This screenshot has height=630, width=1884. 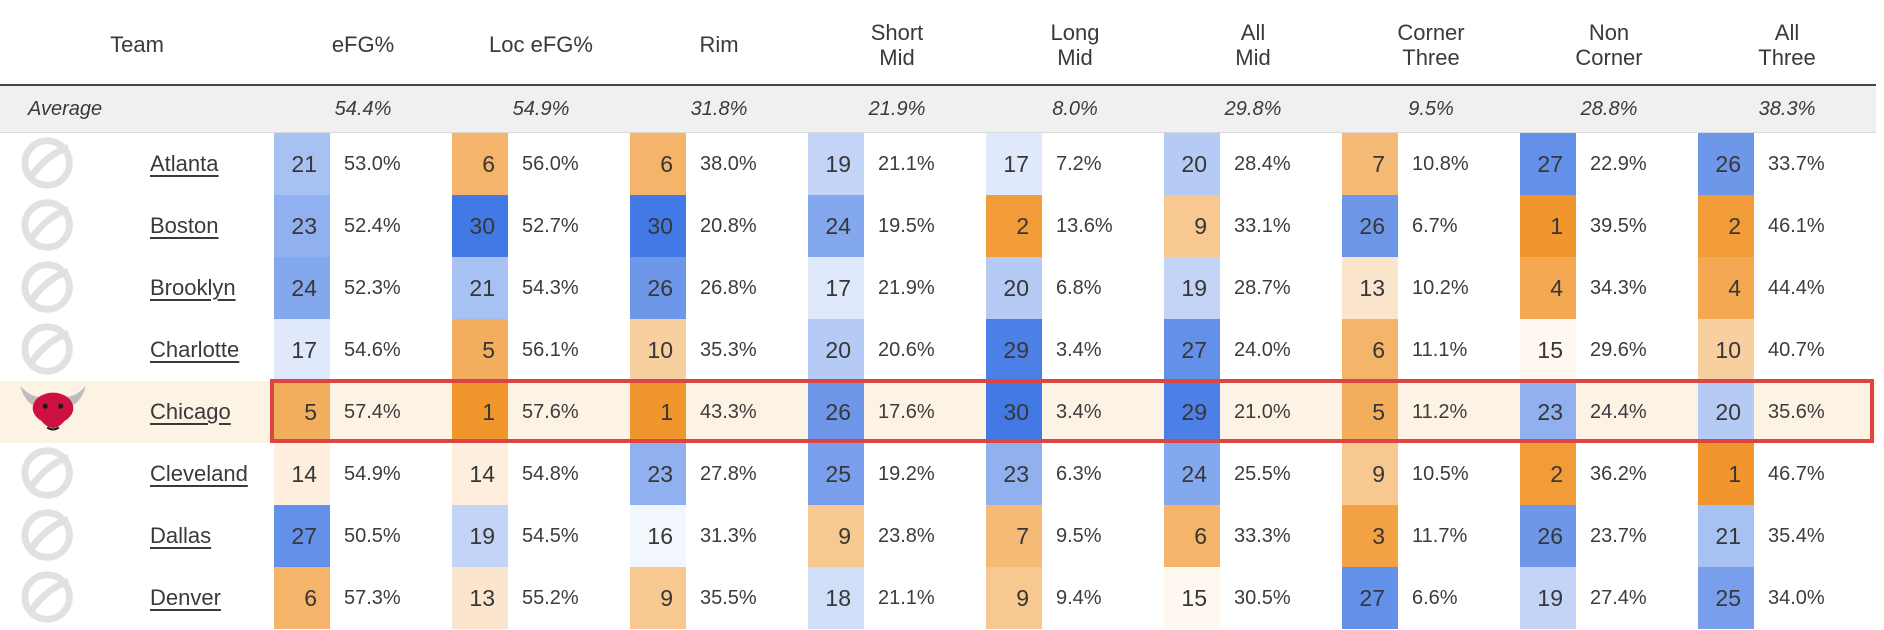 What do you see at coordinates (1459, 412) in the screenshot?
I see `pct-value: 11.2%` at bounding box center [1459, 412].